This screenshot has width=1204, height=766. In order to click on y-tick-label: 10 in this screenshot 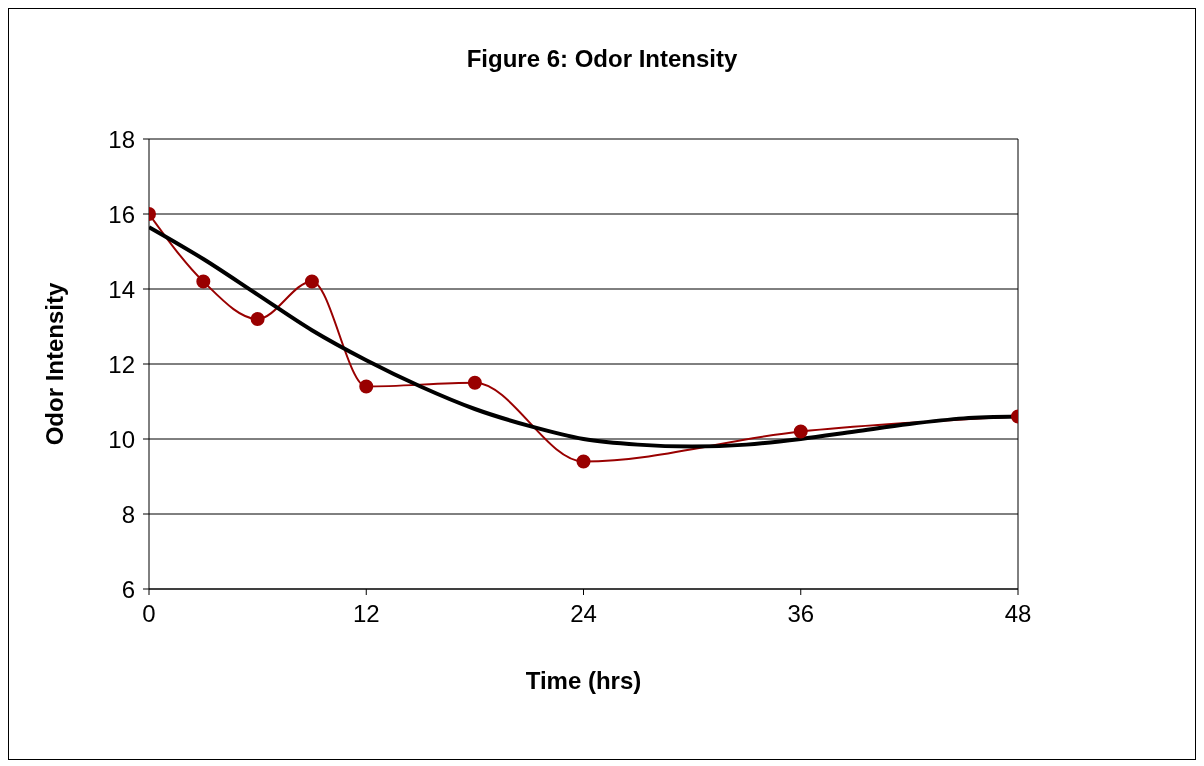, I will do `click(121, 439)`.